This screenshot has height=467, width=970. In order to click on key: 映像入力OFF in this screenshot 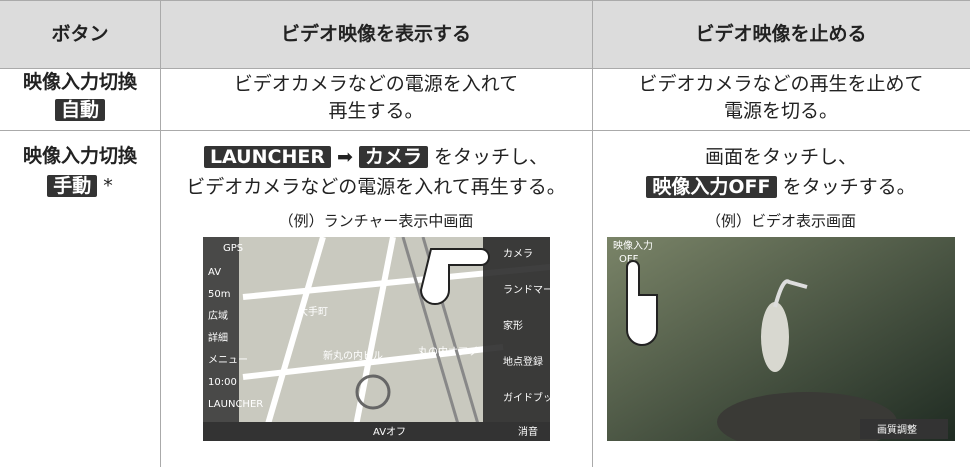, I will do `click(711, 187)`.